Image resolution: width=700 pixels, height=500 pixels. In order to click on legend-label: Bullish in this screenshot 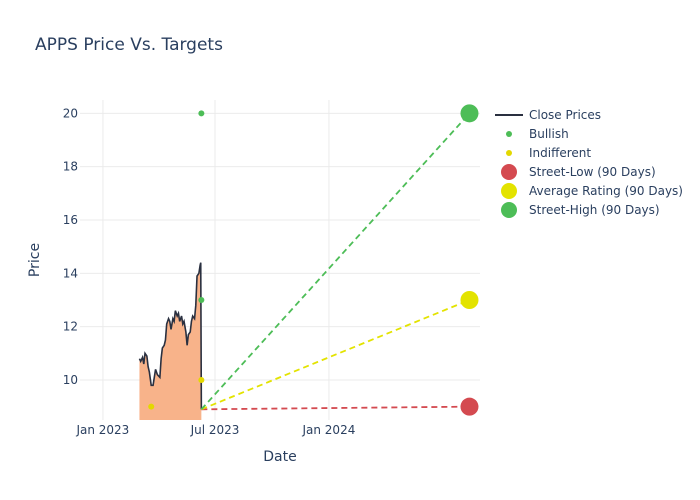, I will do `click(549, 134)`.